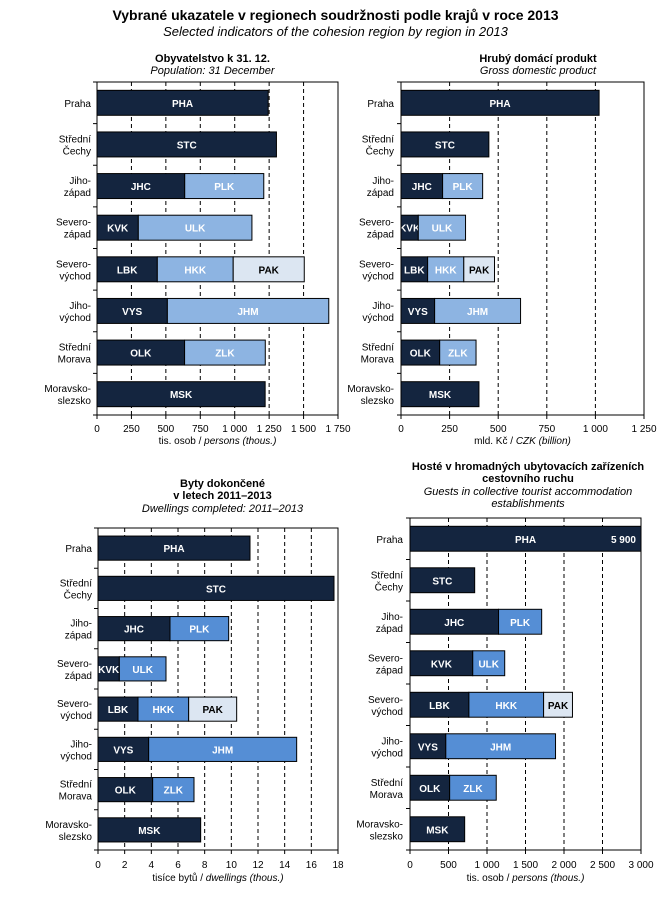 Image resolution: width=671 pixels, height=901 pixels. What do you see at coordinates (127, 269) in the screenshot?
I see `bar-segment-lbk` at bounding box center [127, 269].